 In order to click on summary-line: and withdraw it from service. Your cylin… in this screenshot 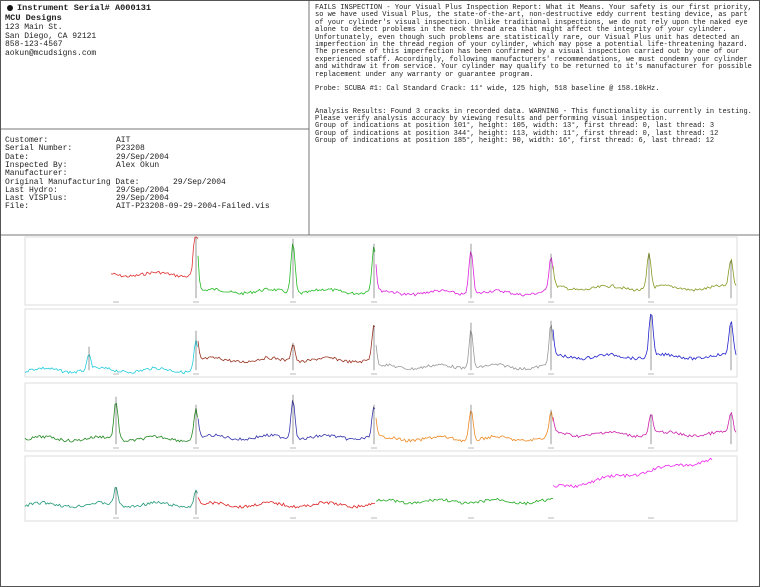, I will do `click(533, 67)`.